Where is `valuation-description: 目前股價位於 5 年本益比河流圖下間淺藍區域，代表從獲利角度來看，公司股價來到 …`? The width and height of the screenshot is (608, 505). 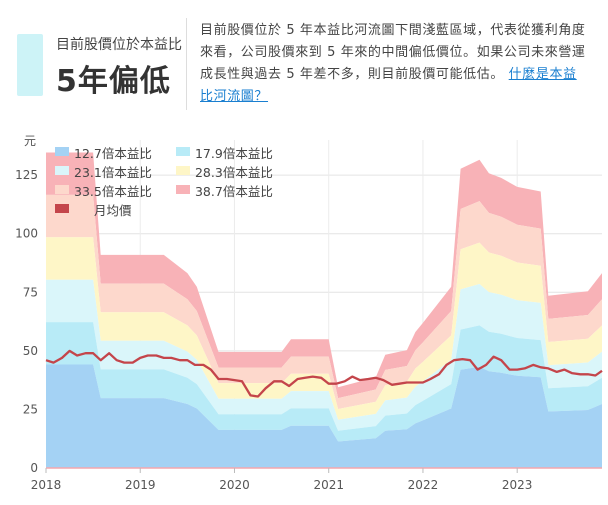 valuation-description: 目前股價位於 5 年本益比河流圖下間淺藍區域，代表從獲利角度來看，公司股價來到 … is located at coordinates (395, 64).